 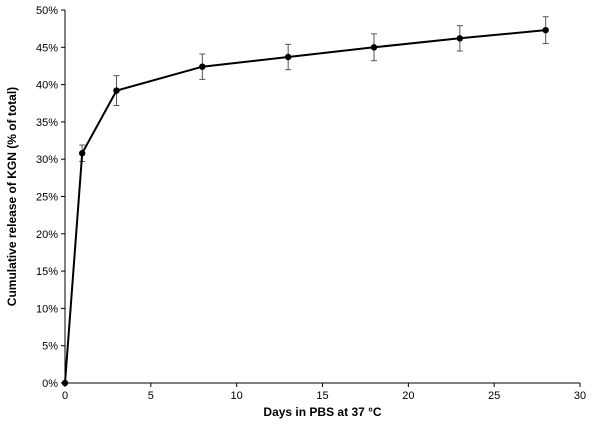 I want to click on y-tick-label: 10%, so click(x=47, y=309).